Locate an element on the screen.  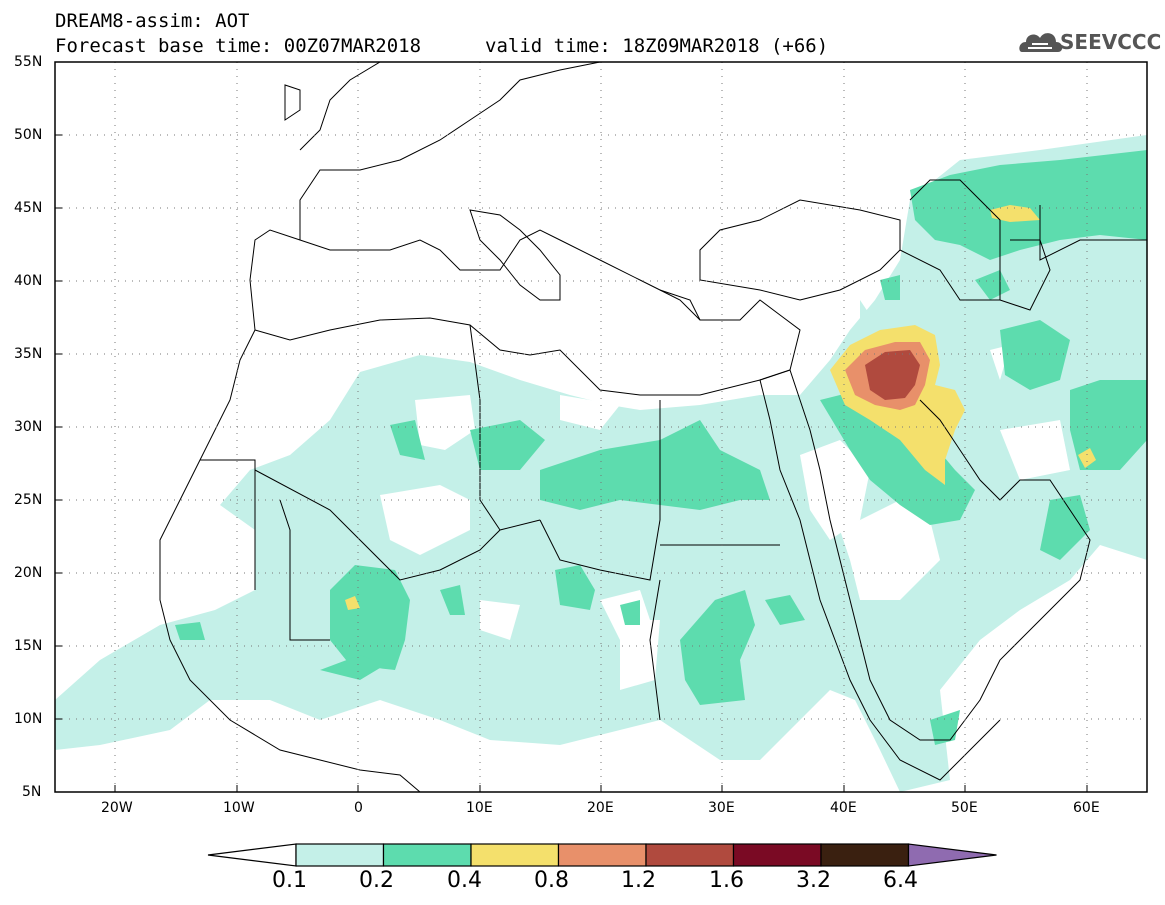
colorbar-label: 0.2 is located at coordinates (376, 880).